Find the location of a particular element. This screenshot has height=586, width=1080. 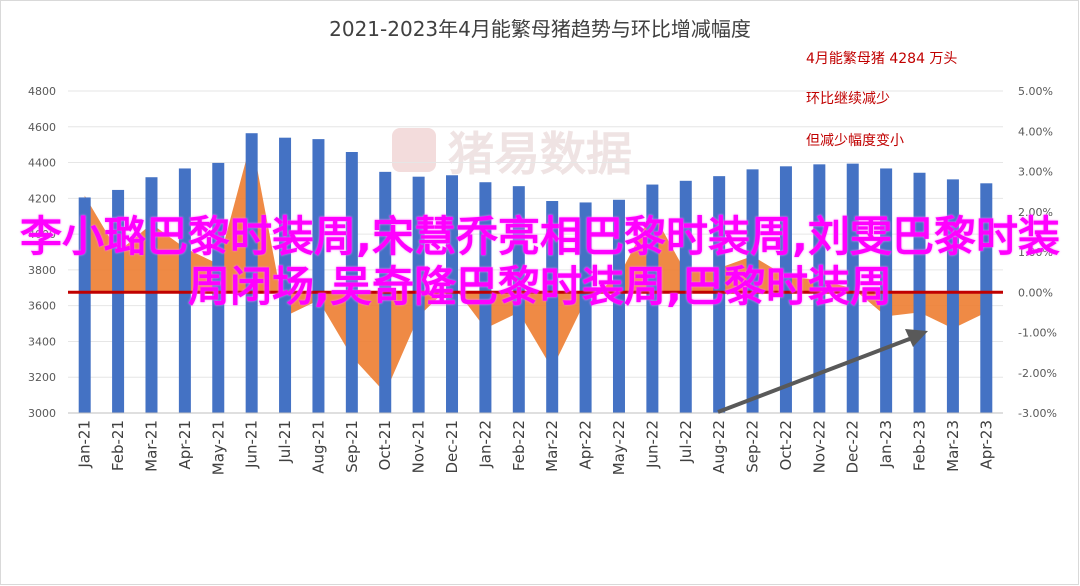

right-tick-label: 2.00% is located at coordinates (1035, 212).